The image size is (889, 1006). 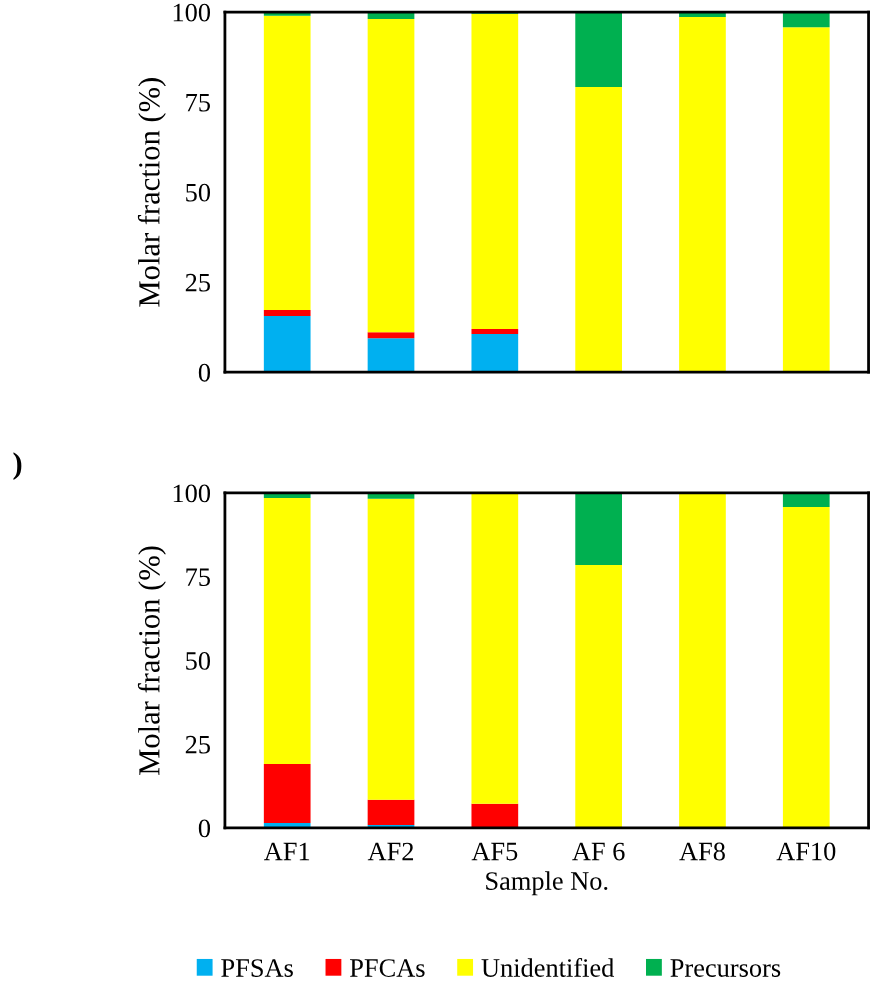 What do you see at coordinates (387, 968) in the screenshot?
I see `legend-label: PFCAs` at bounding box center [387, 968].